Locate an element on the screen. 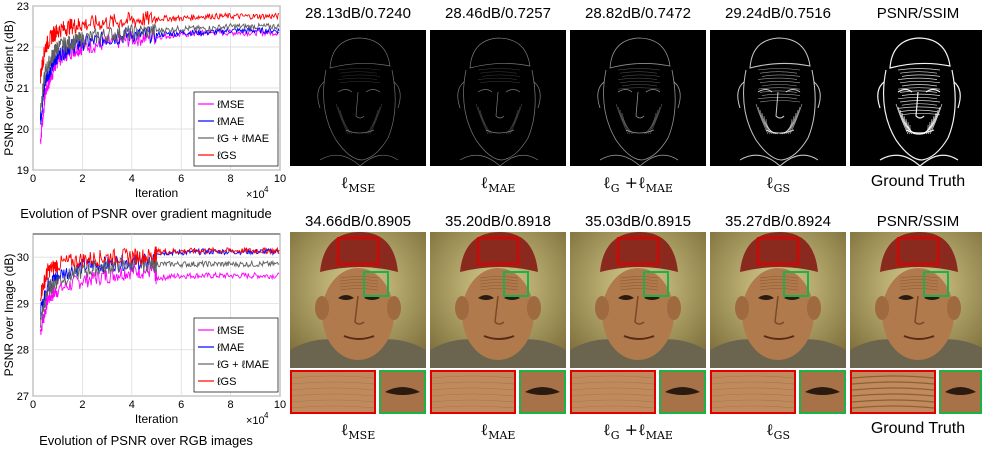 This screenshot has width=982, height=451. edge-background is located at coordinates (358, 98).